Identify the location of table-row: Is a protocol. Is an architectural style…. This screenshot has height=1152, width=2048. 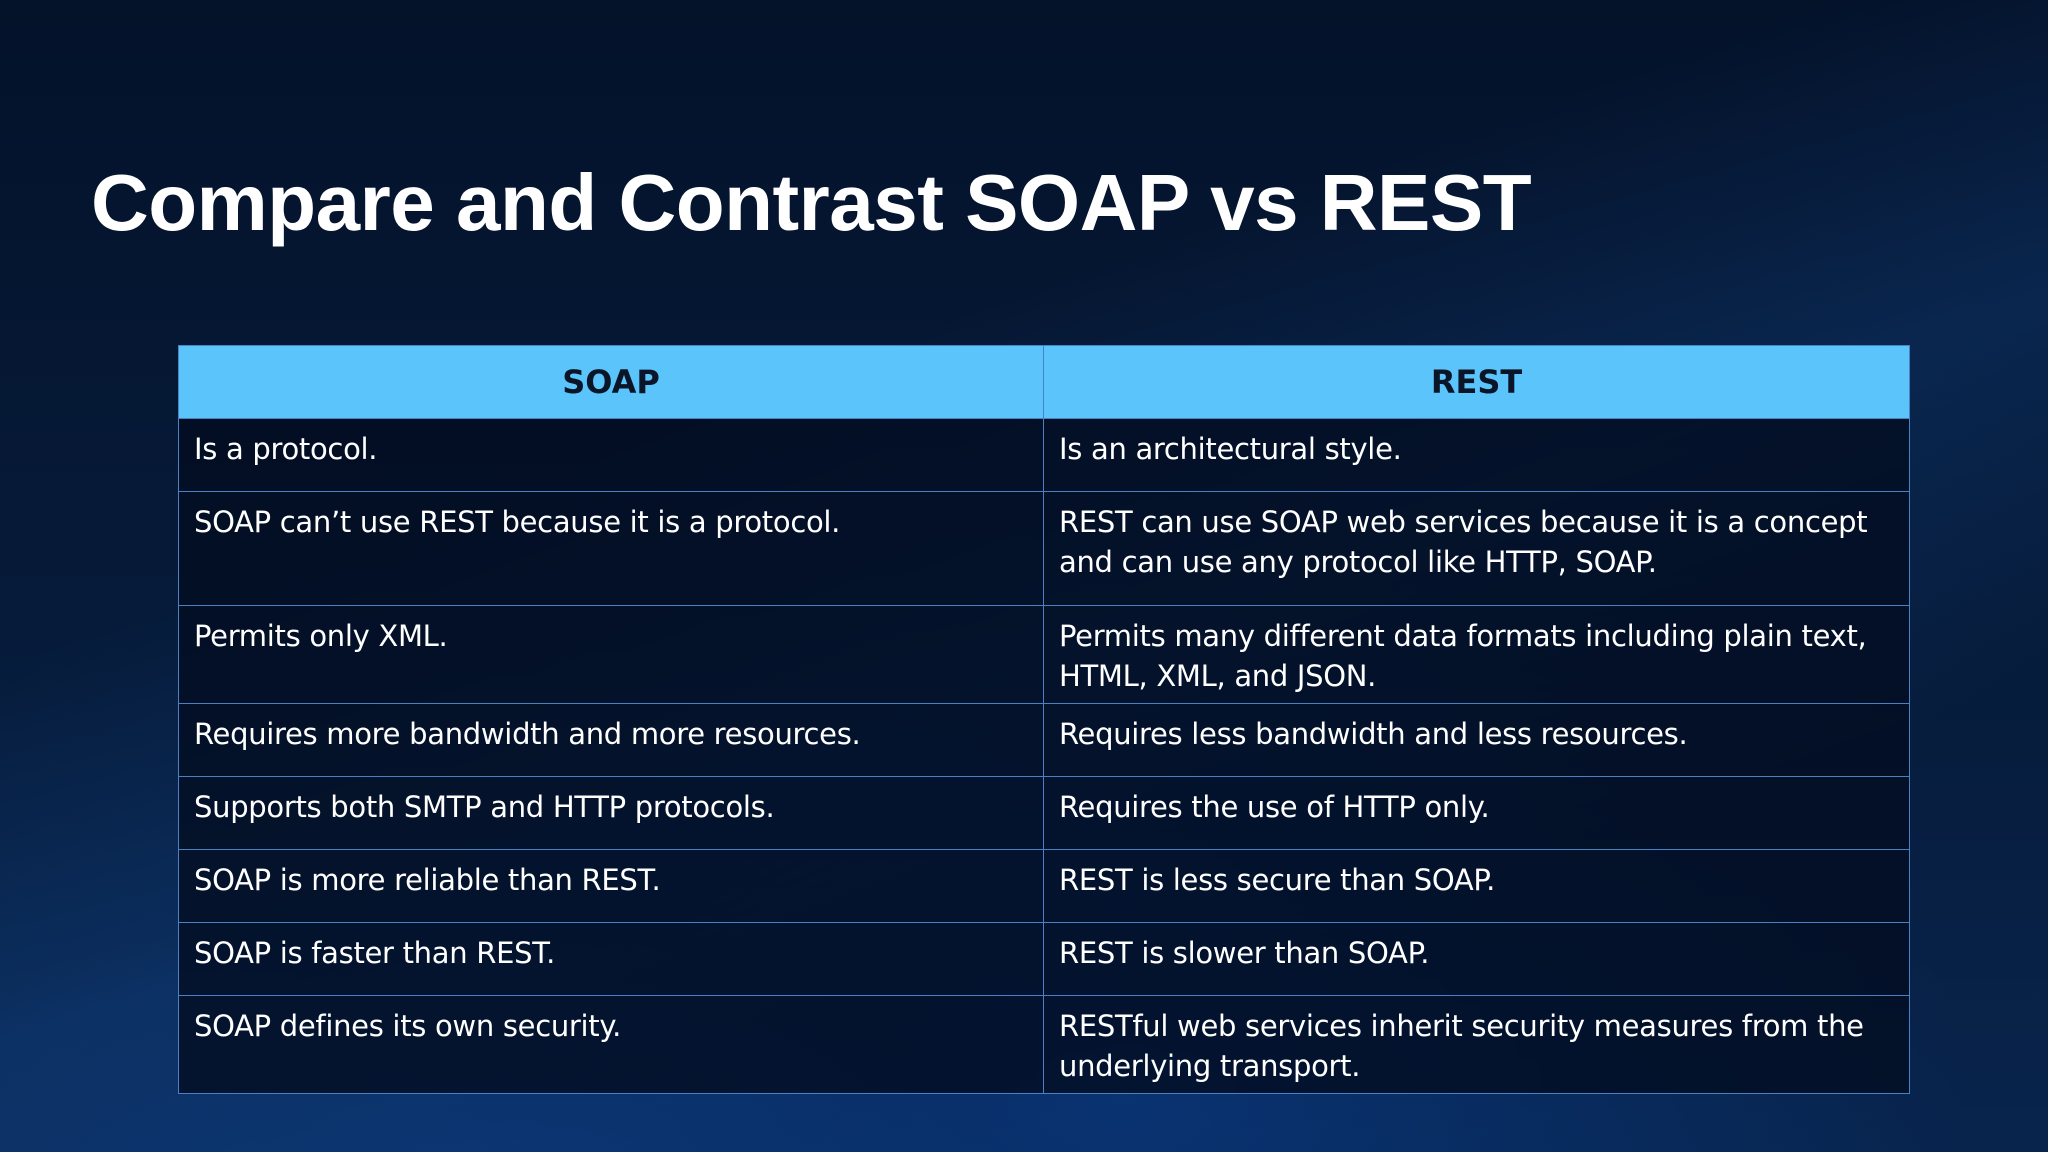
(1044, 455).